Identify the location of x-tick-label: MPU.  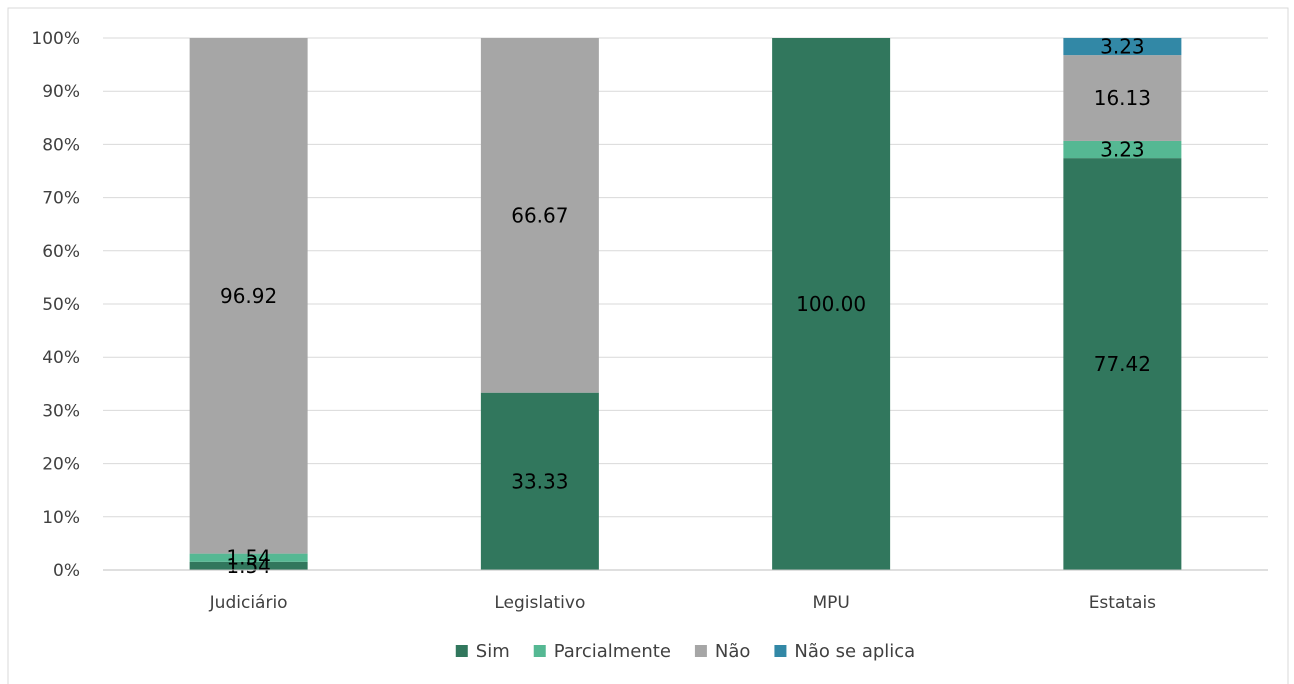
(830, 603).